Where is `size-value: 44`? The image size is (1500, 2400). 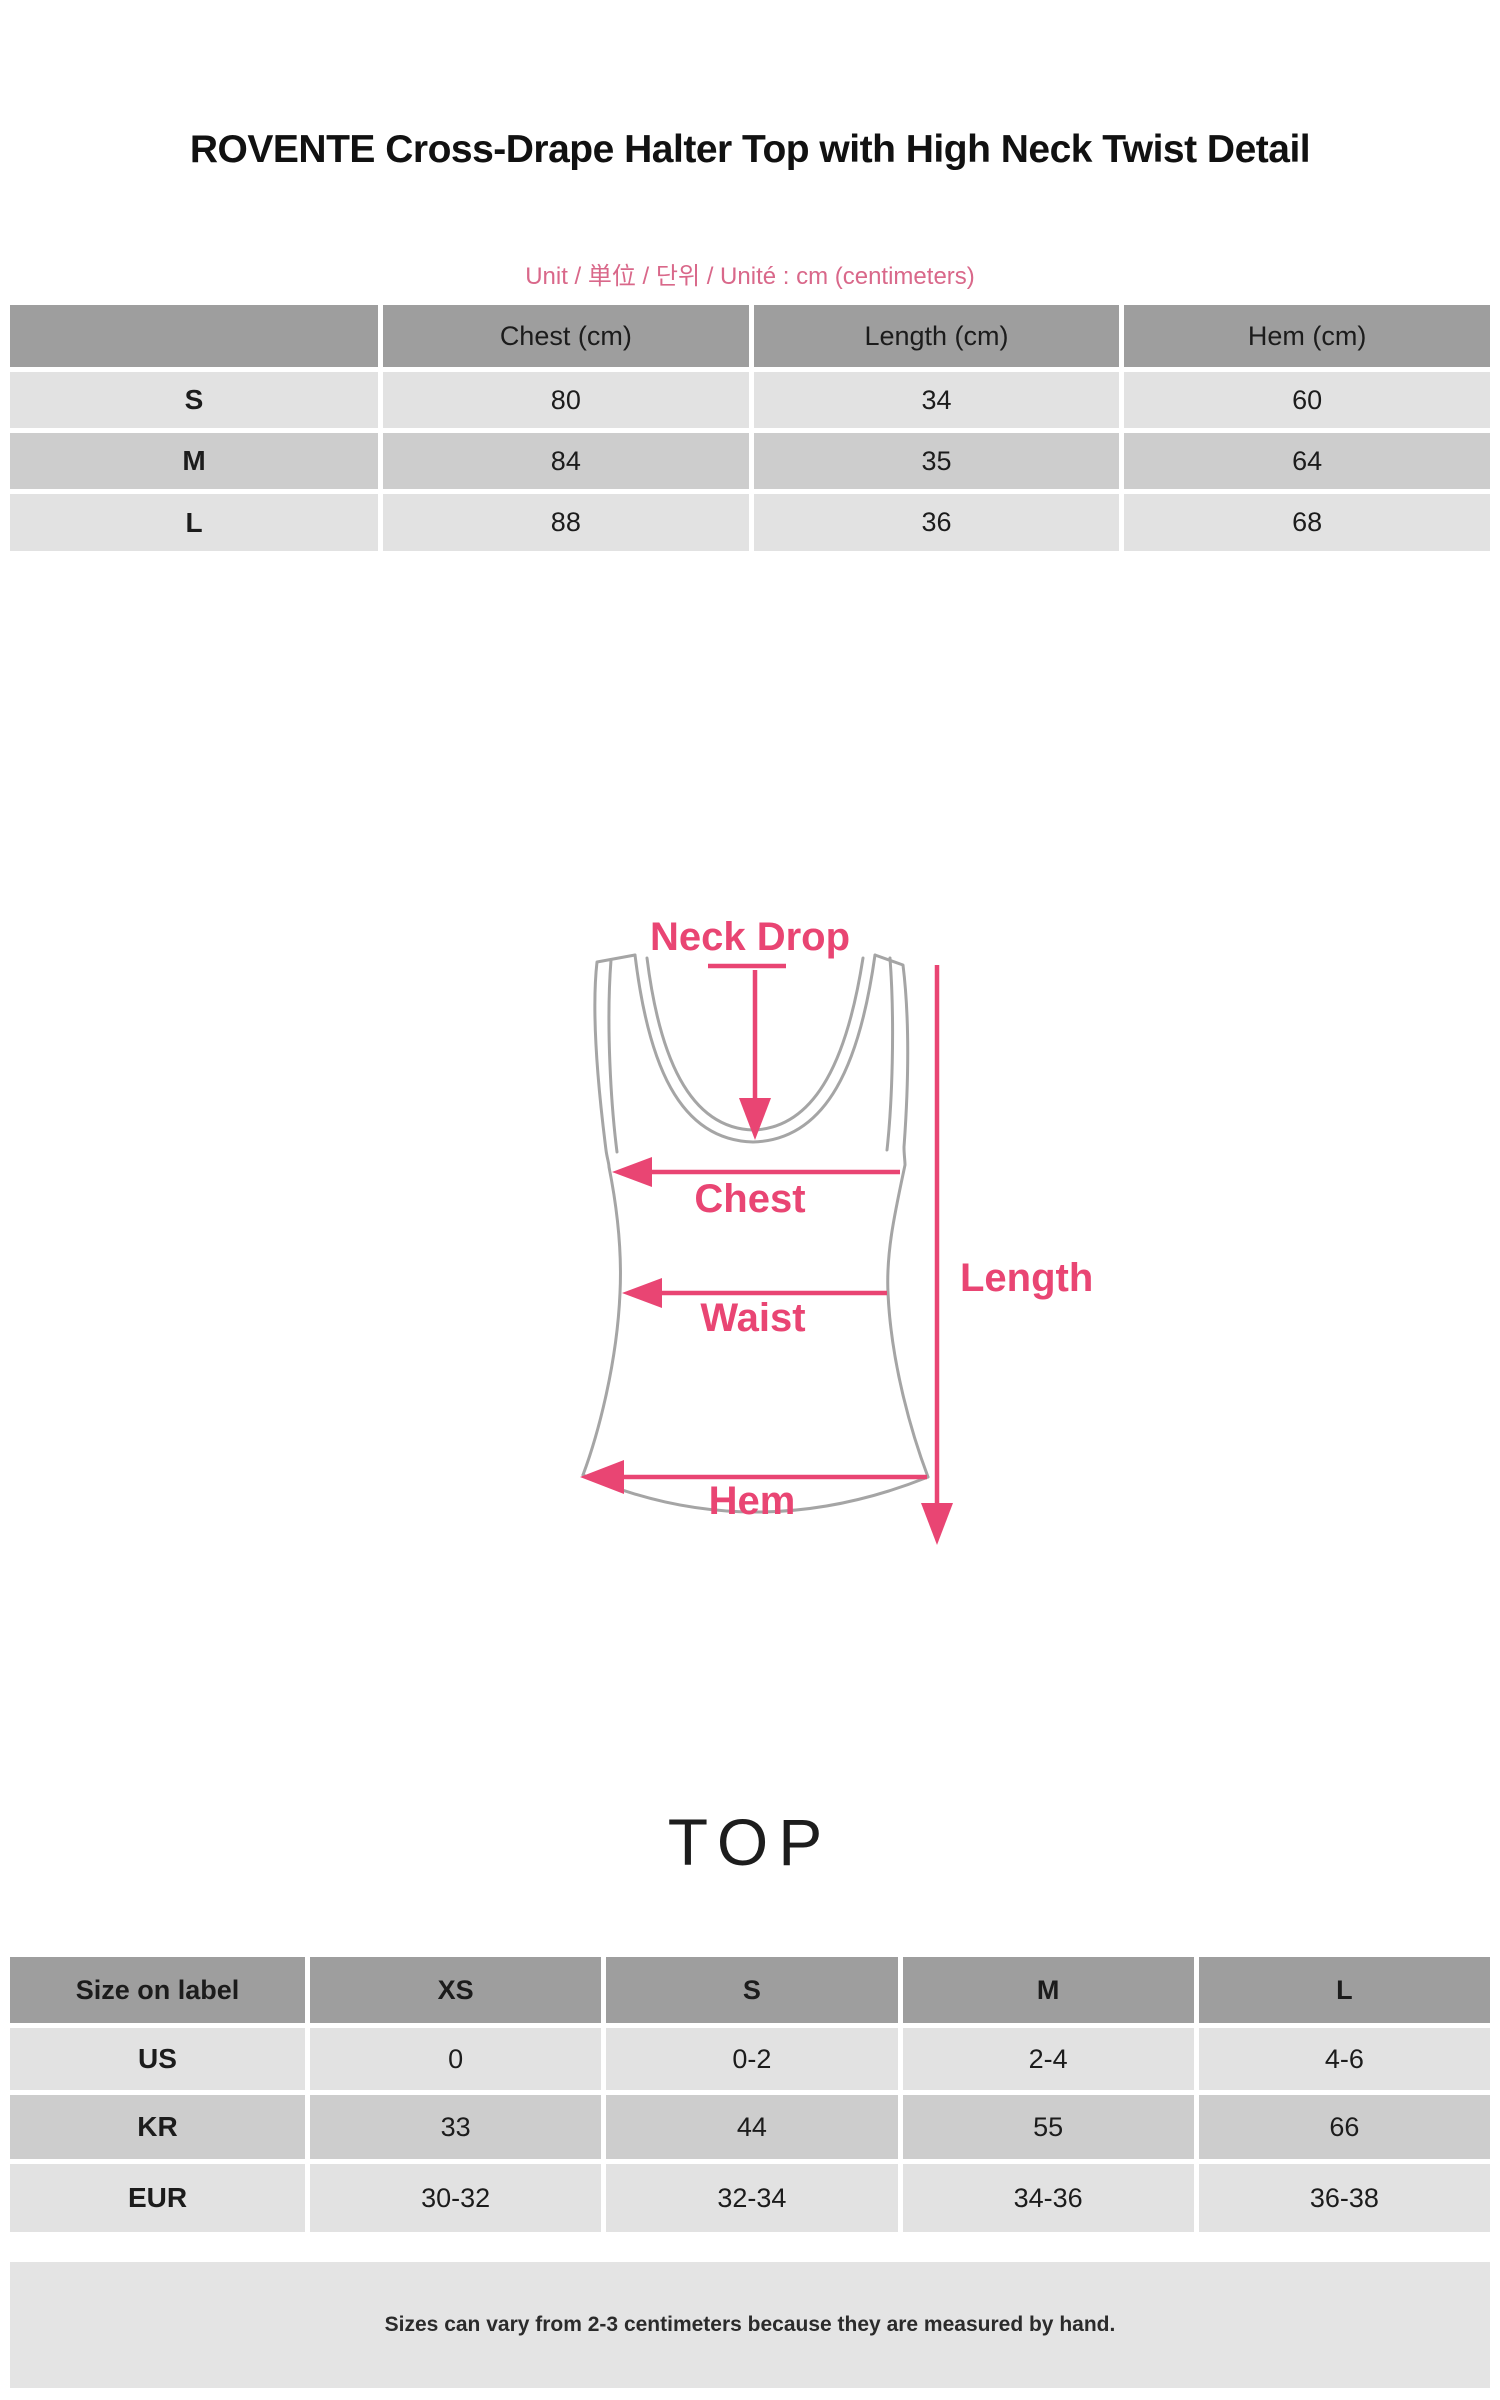
size-value: 44 is located at coordinates (752, 2127).